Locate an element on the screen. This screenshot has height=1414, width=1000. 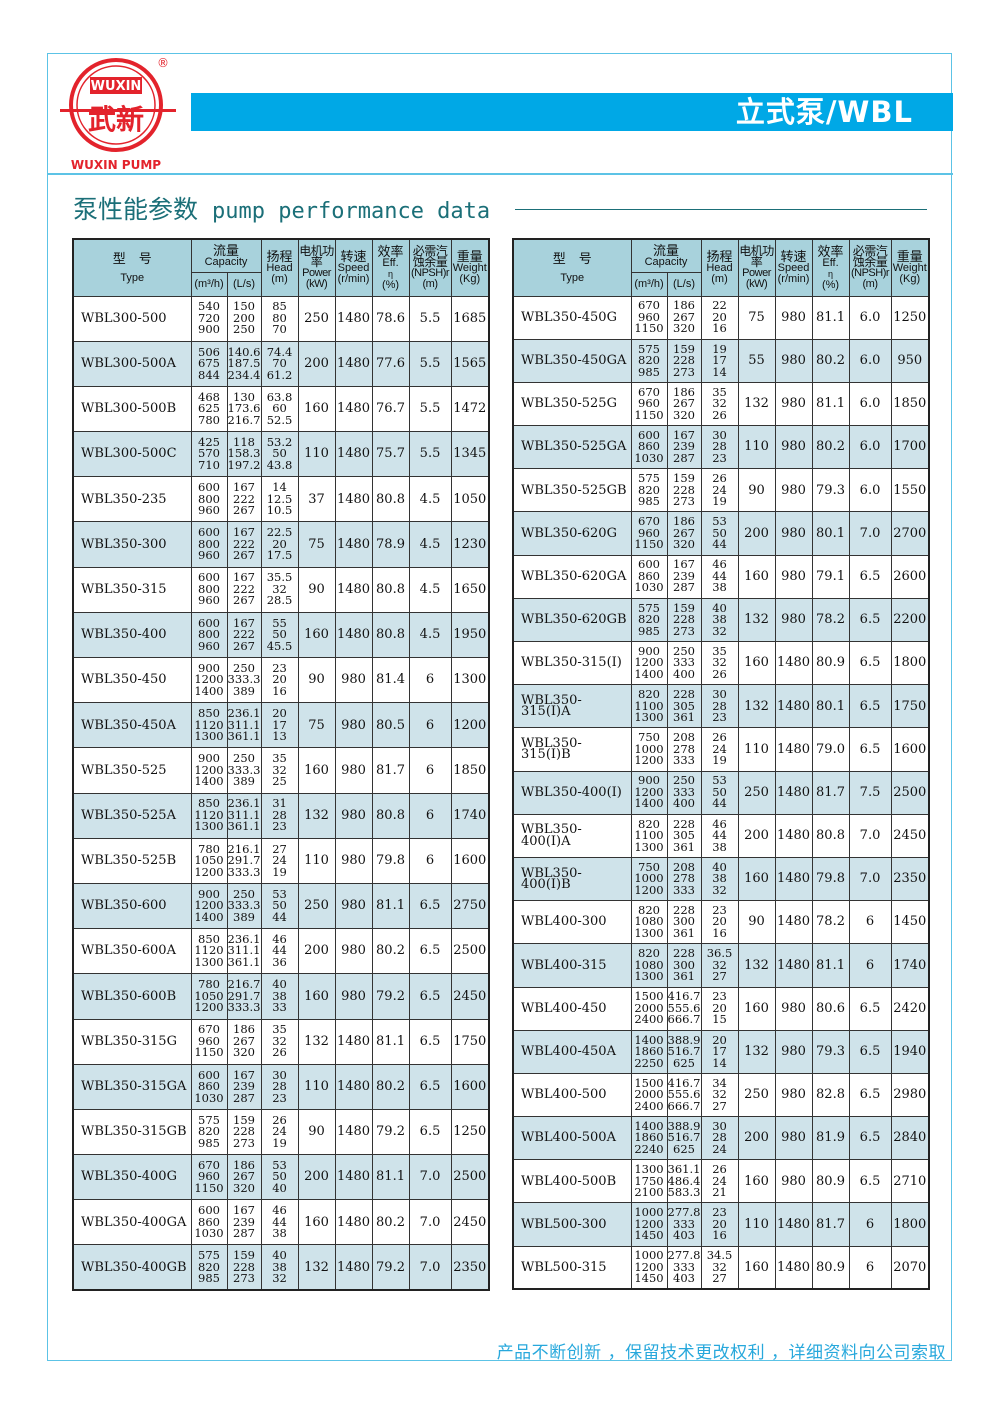
weight-cell: 1550 is located at coordinates (910, 490).